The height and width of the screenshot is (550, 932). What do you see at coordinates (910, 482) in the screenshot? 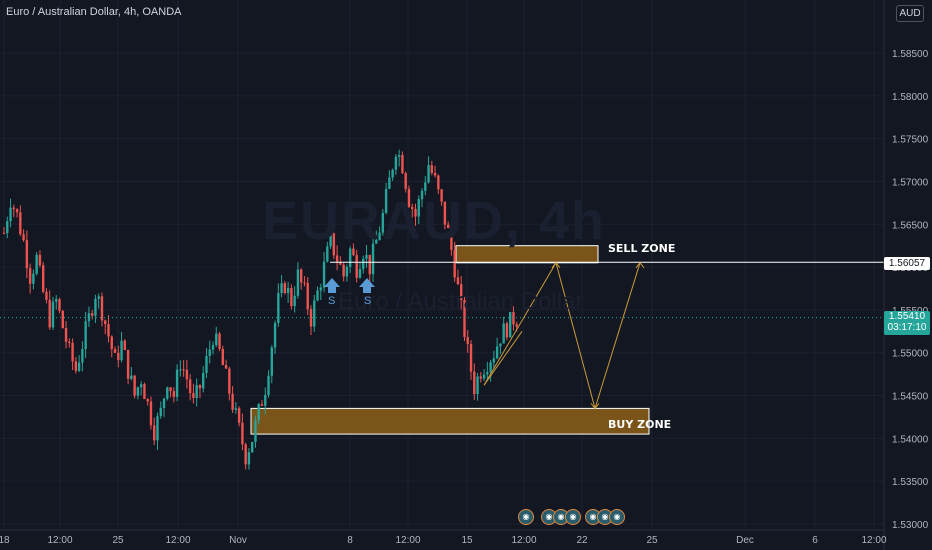
I see `y-tick-label: 1.53500` at bounding box center [910, 482].